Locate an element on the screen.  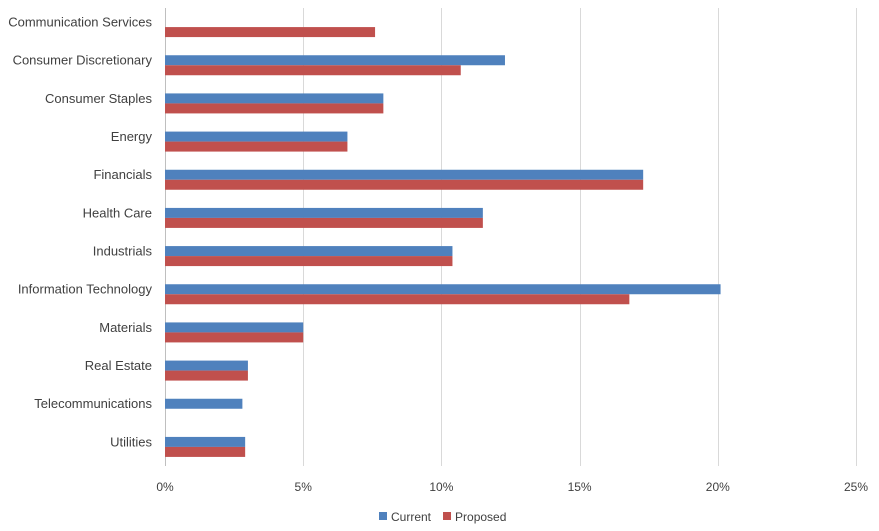
category-label: Utilities is located at coordinates (131, 441).